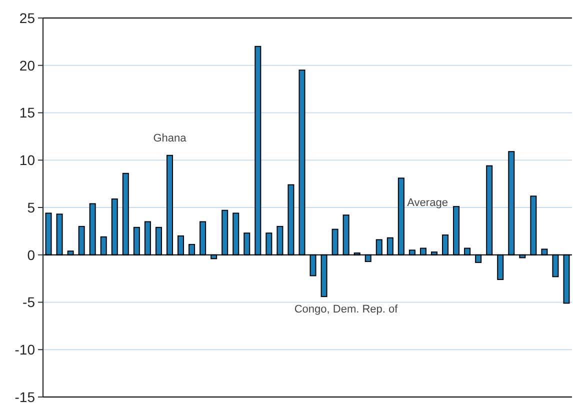 This screenshot has width=573, height=403. Describe the element at coordinates (27, 65) in the screenshot. I see `y-tick-label: 20` at that location.